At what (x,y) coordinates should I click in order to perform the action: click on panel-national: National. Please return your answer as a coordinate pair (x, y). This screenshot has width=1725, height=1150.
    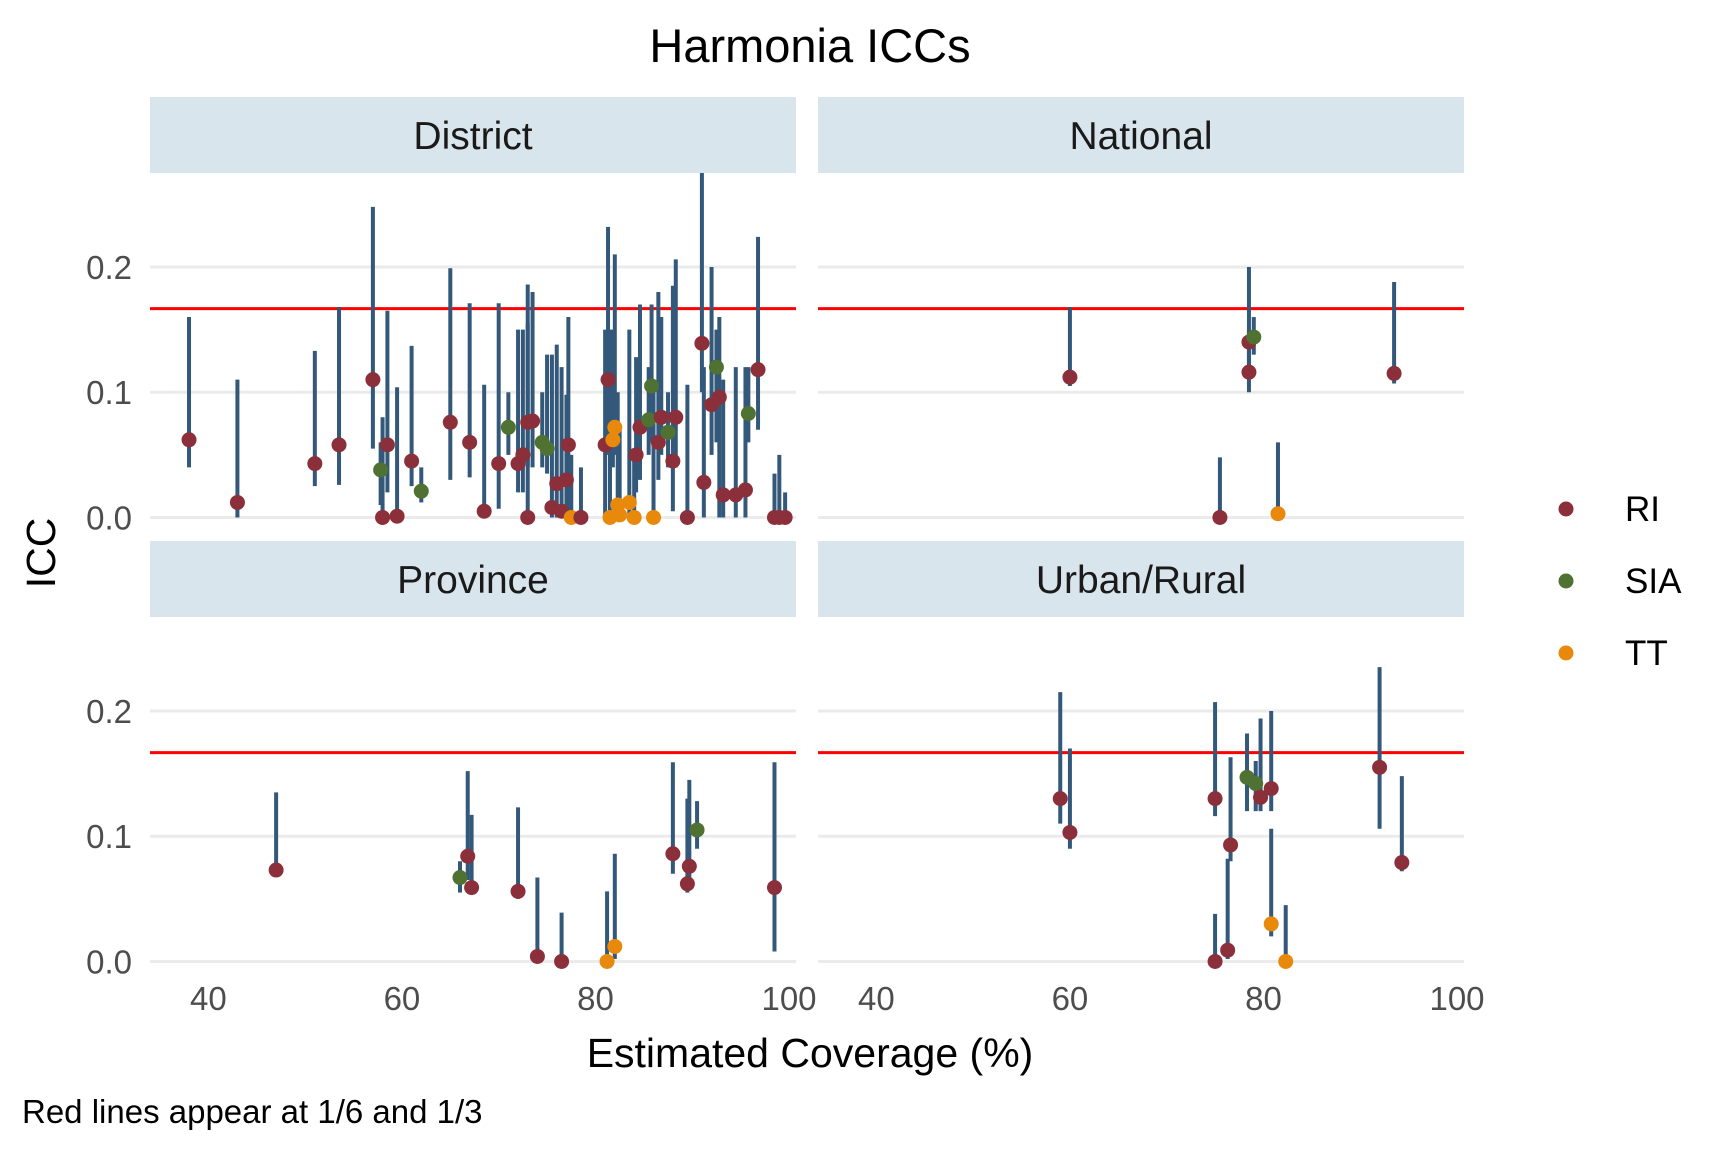
    Looking at the image, I should click on (1141, 311).